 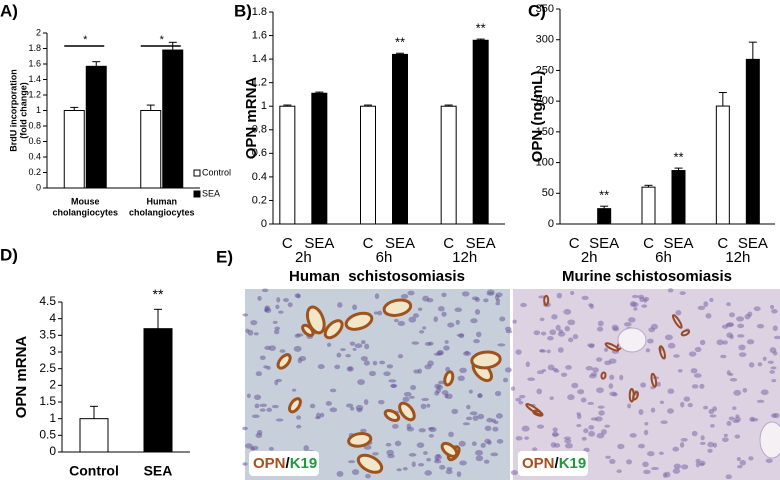 What do you see at coordinates (573, 463) in the screenshot?
I see `stain: K19` at bounding box center [573, 463].